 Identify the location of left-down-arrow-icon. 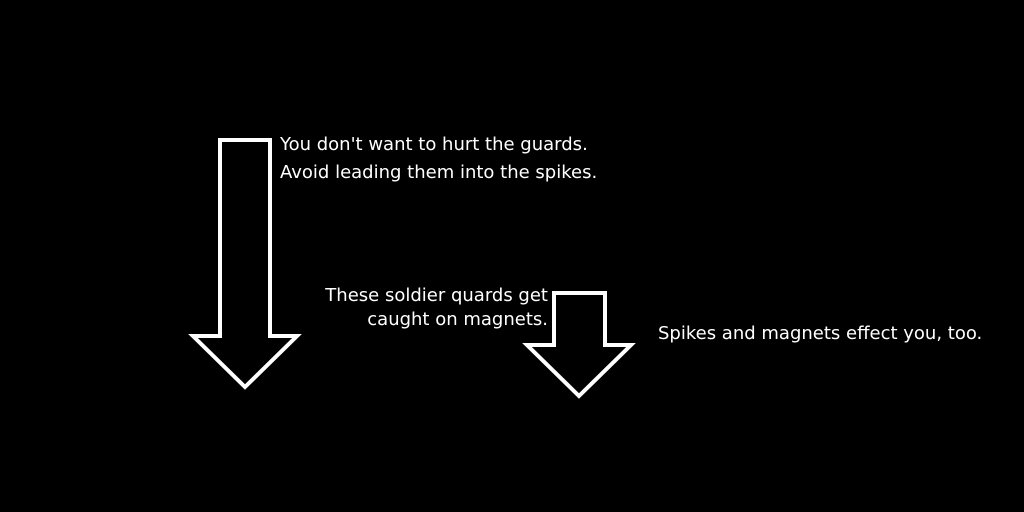
(245, 264).